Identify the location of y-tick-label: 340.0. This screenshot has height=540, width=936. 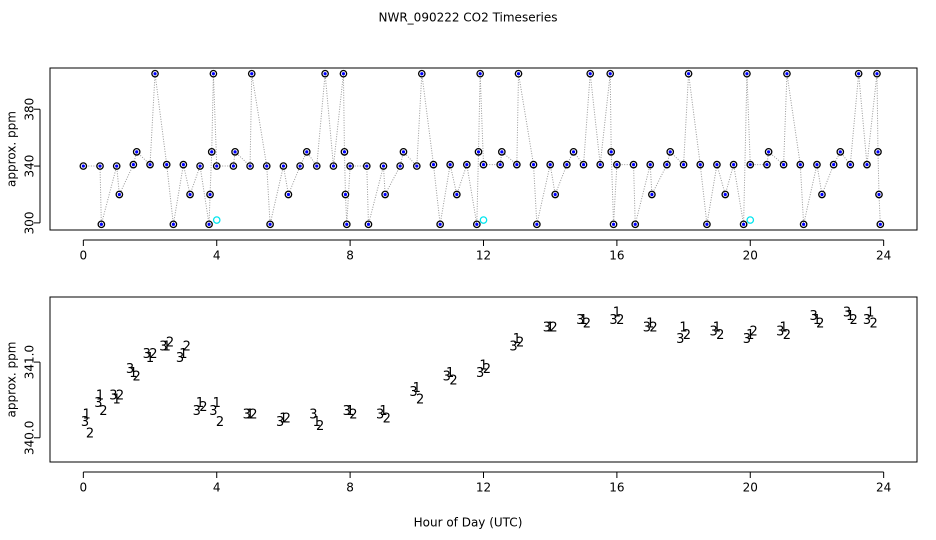
(30, 438).